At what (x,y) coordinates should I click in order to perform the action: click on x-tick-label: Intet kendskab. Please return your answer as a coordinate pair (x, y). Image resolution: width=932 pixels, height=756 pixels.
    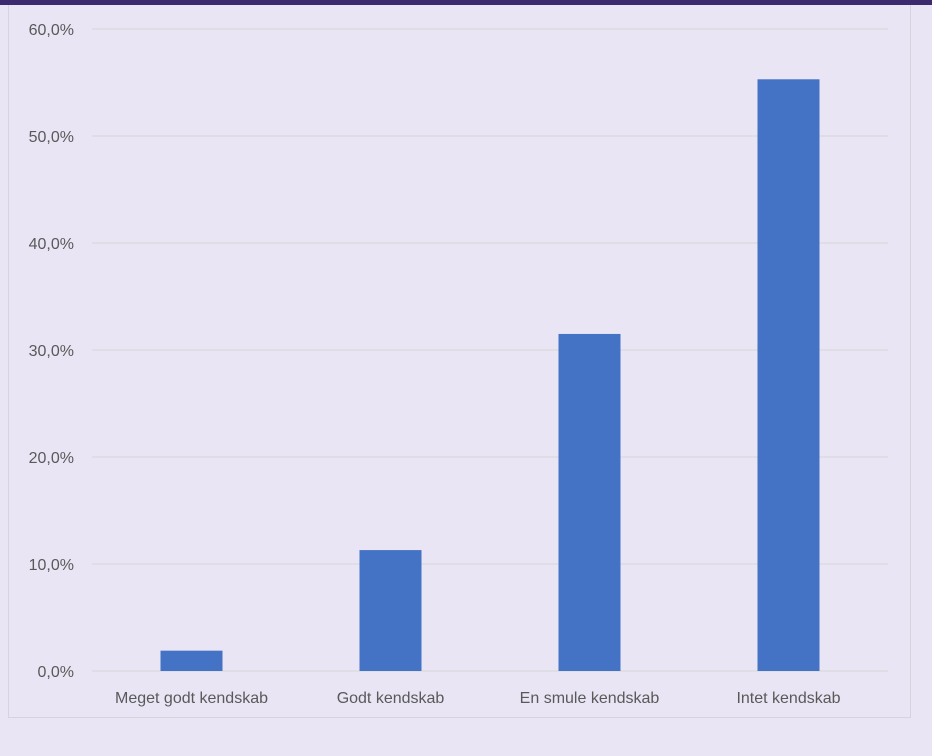
    Looking at the image, I should click on (788, 698).